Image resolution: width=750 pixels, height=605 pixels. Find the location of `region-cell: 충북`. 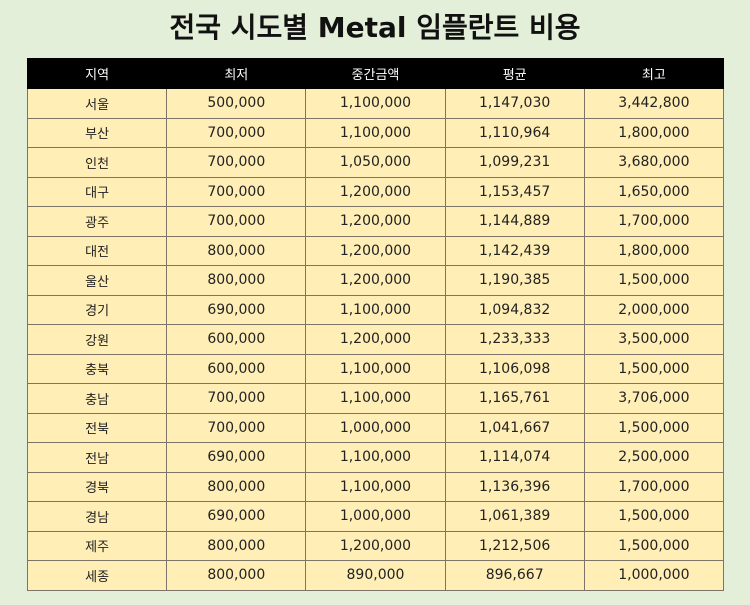

region-cell: 충북 is located at coordinates (97, 368).